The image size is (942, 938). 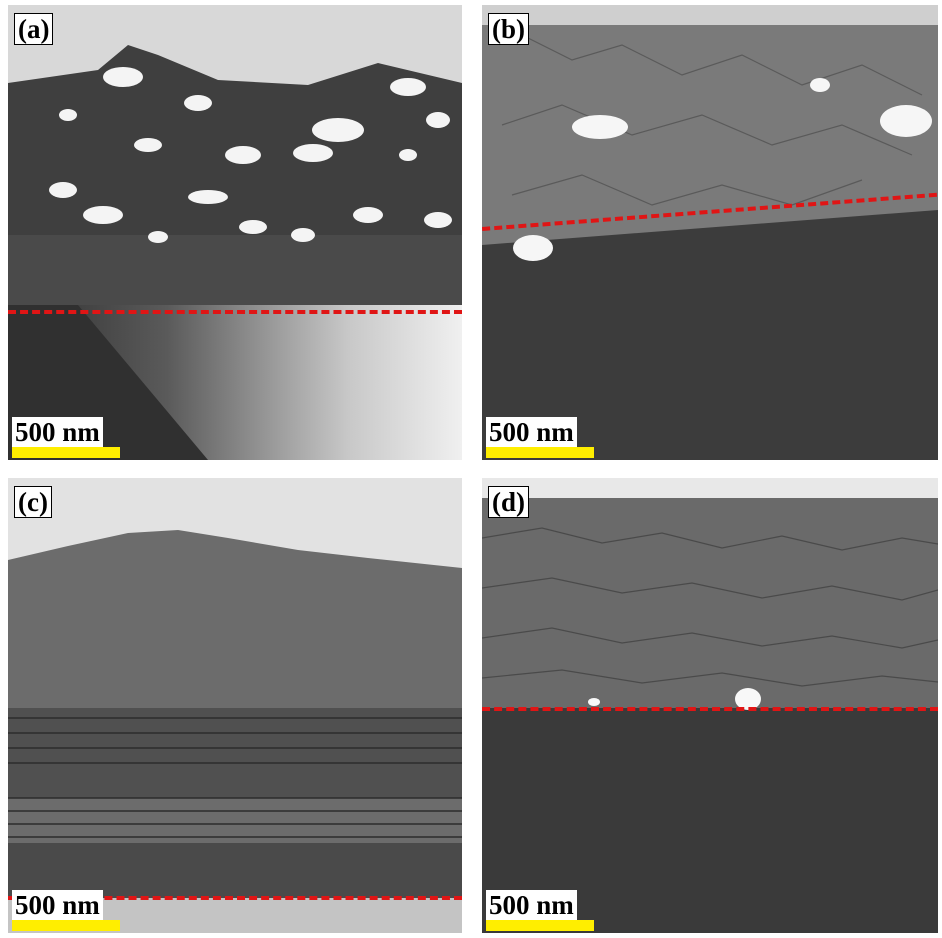 I want to click on panel-label: (b), so click(x=508, y=29).